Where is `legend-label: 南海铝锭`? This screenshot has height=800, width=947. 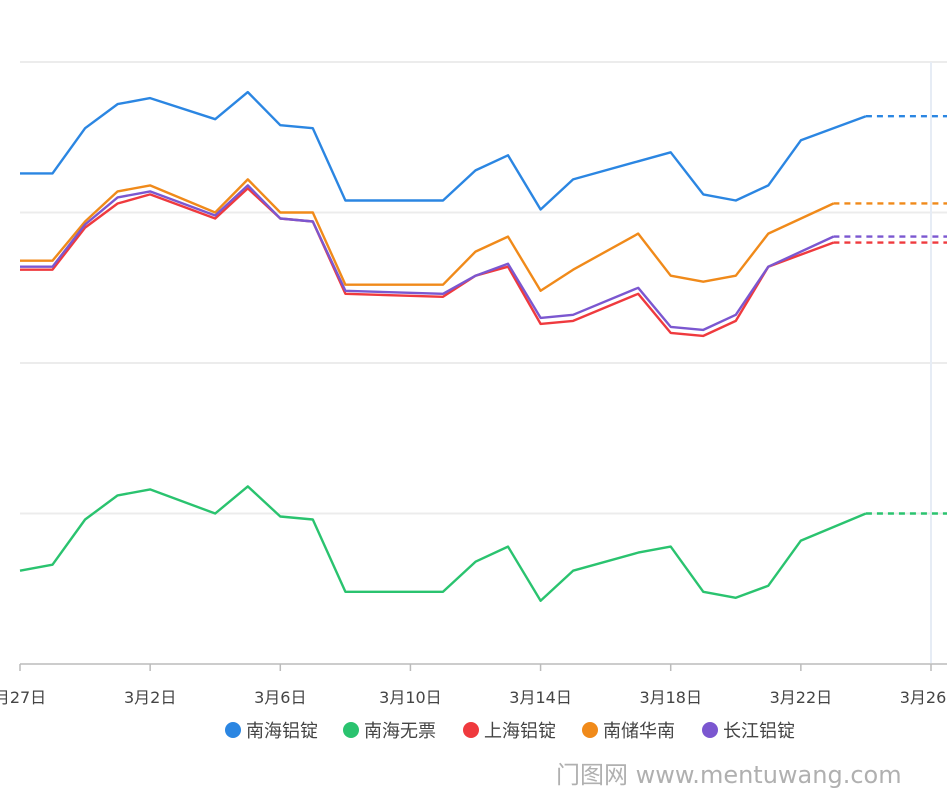 legend-label: 南海铝锭 is located at coordinates (282, 731).